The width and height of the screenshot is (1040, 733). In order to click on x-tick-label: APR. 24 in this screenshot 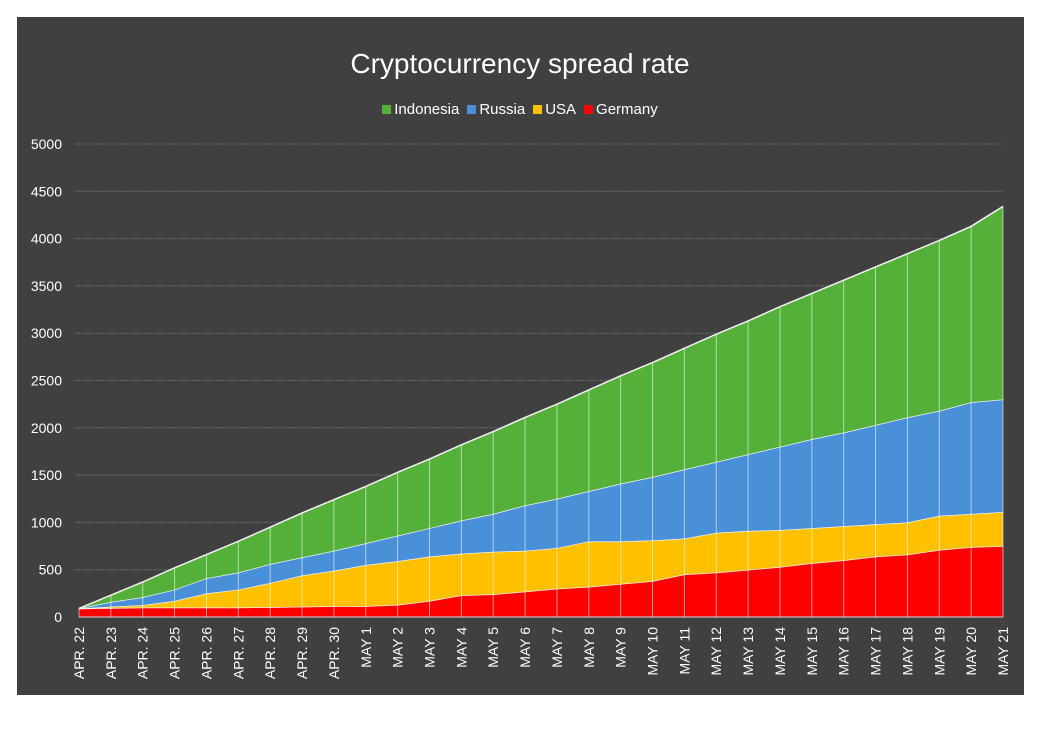, I will do `click(143, 653)`.